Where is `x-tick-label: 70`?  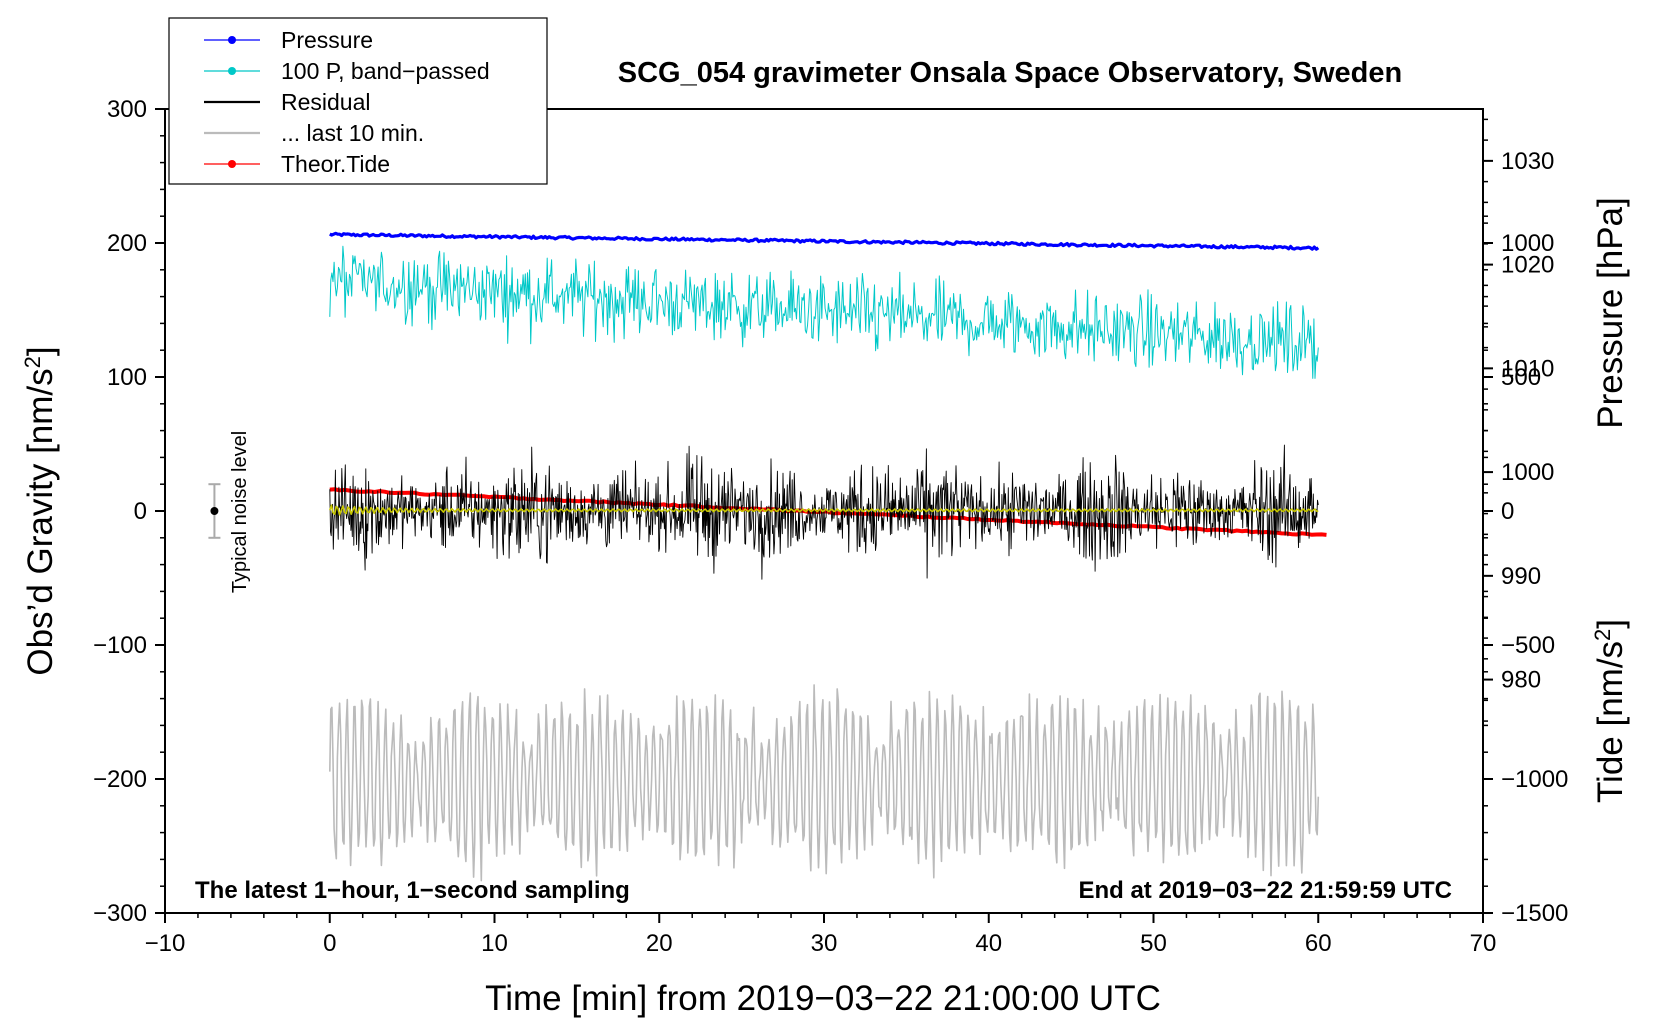
x-tick-label: 70 is located at coordinates (1483, 943).